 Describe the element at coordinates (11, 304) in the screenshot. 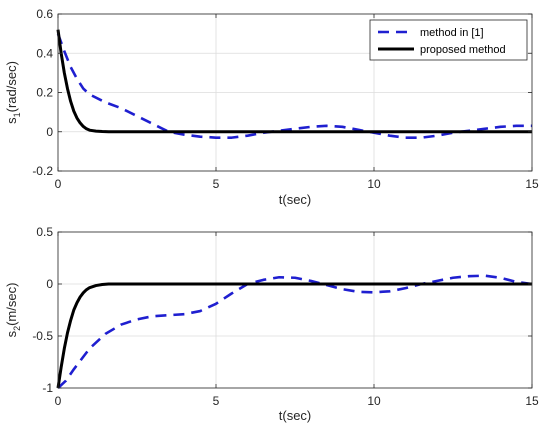

I see `y-axis-label-unit: (m/sec)` at that location.